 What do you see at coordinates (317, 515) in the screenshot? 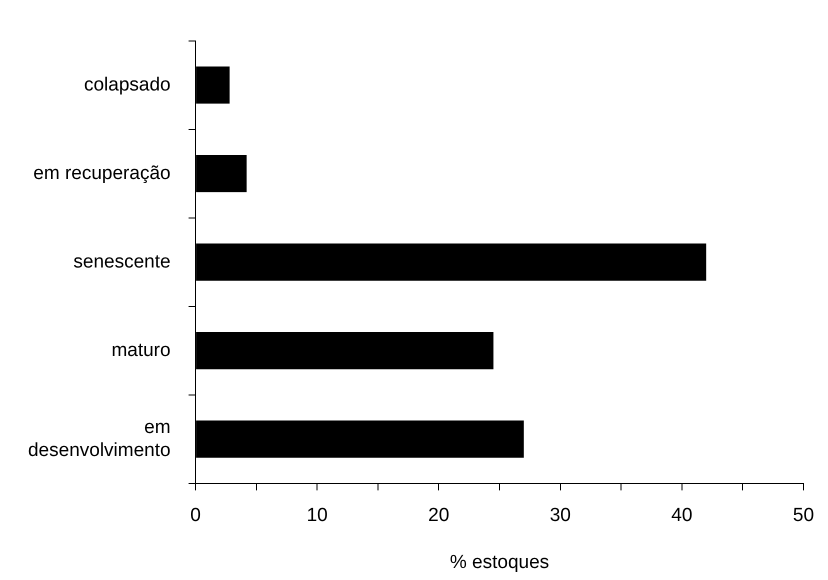
I see `x-tick-label: 10` at bounding box center [317, 515].